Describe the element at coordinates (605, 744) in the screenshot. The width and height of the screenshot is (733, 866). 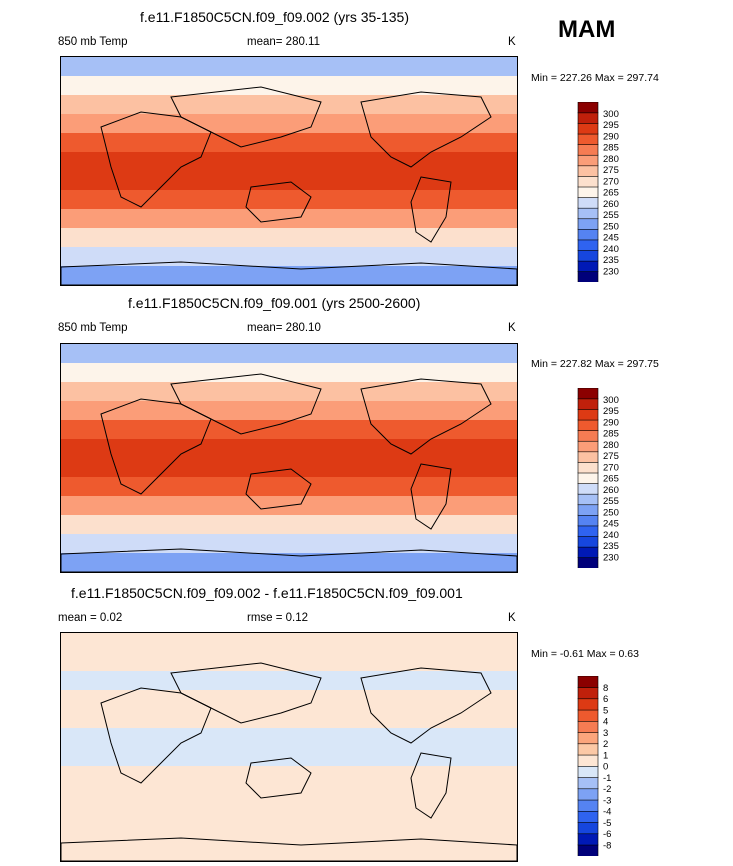
I see `colorbar-tick-label: 2` at that location.